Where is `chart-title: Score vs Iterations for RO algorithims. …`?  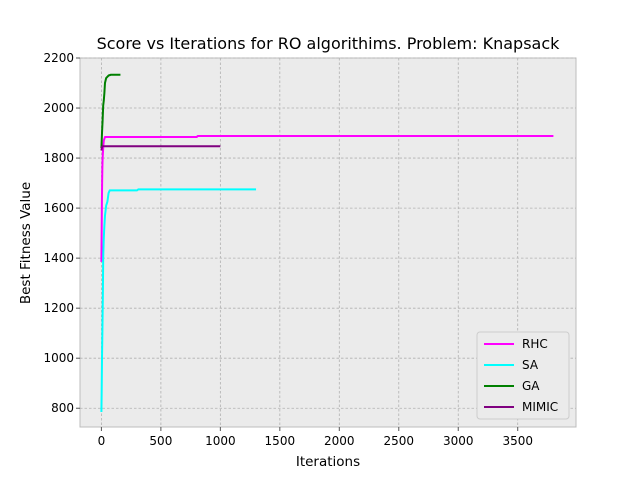 chart-title: Score vs Iterations for RO algorithims. … is located at coordinates (329, 43).